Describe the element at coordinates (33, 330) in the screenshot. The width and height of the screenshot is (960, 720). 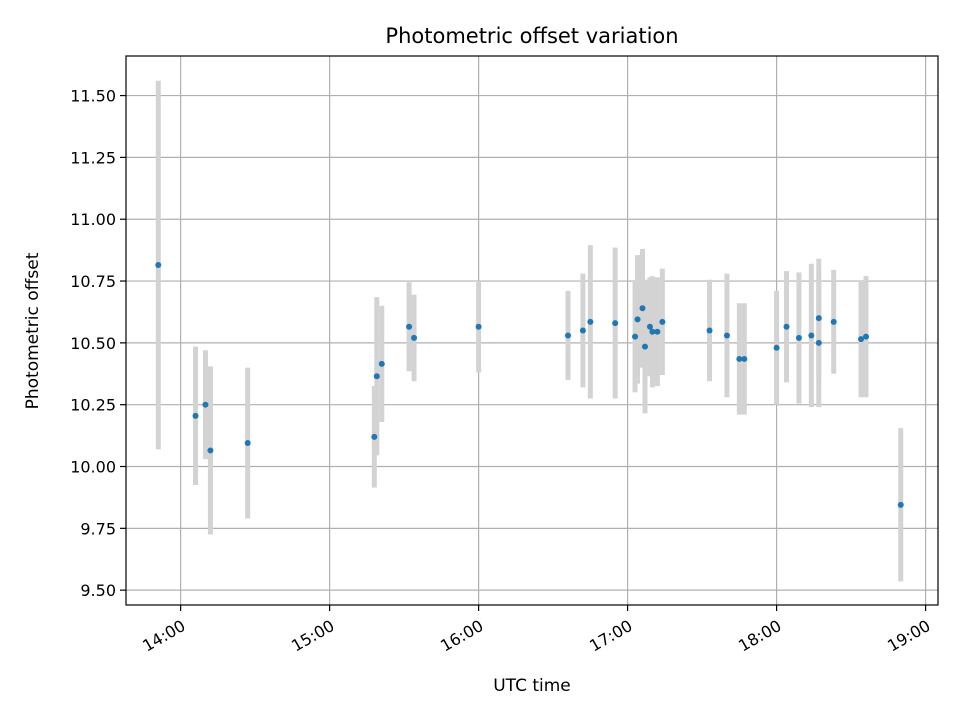
I see `y-axis-title: Photometric offset` at that location.